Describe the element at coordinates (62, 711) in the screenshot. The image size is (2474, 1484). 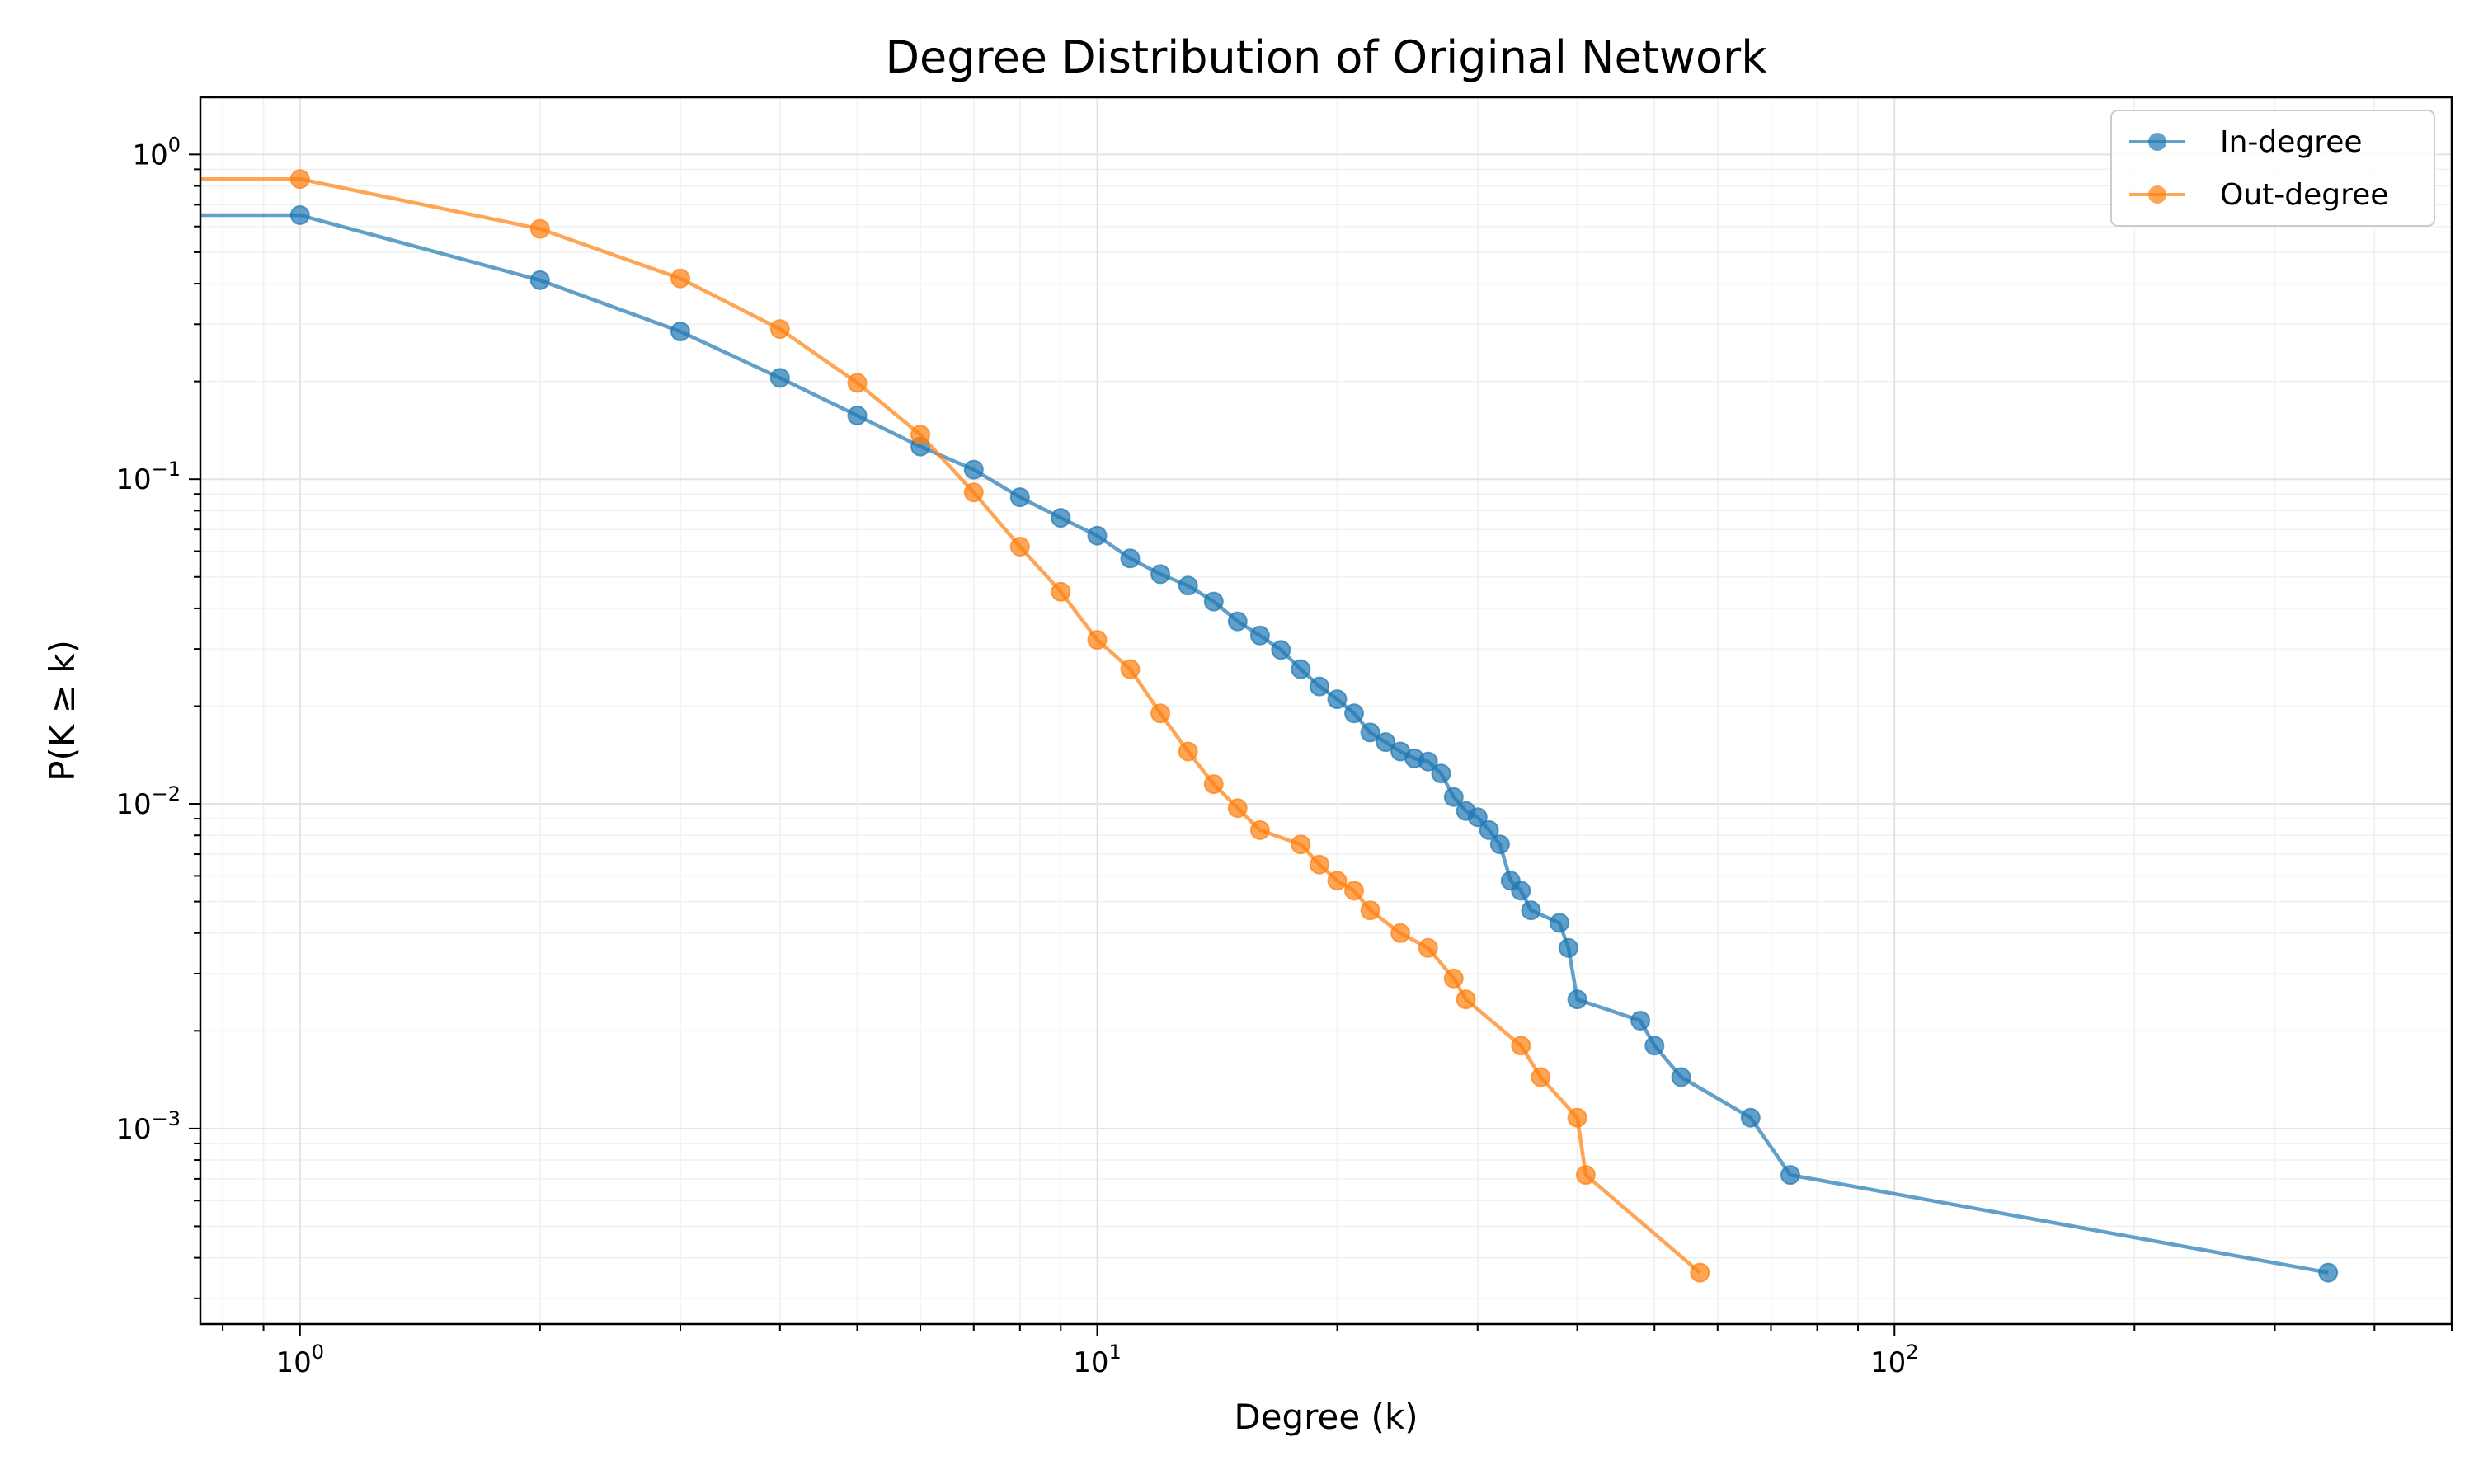
I see `y-axis-label: P(K ≥ k)` at that location.